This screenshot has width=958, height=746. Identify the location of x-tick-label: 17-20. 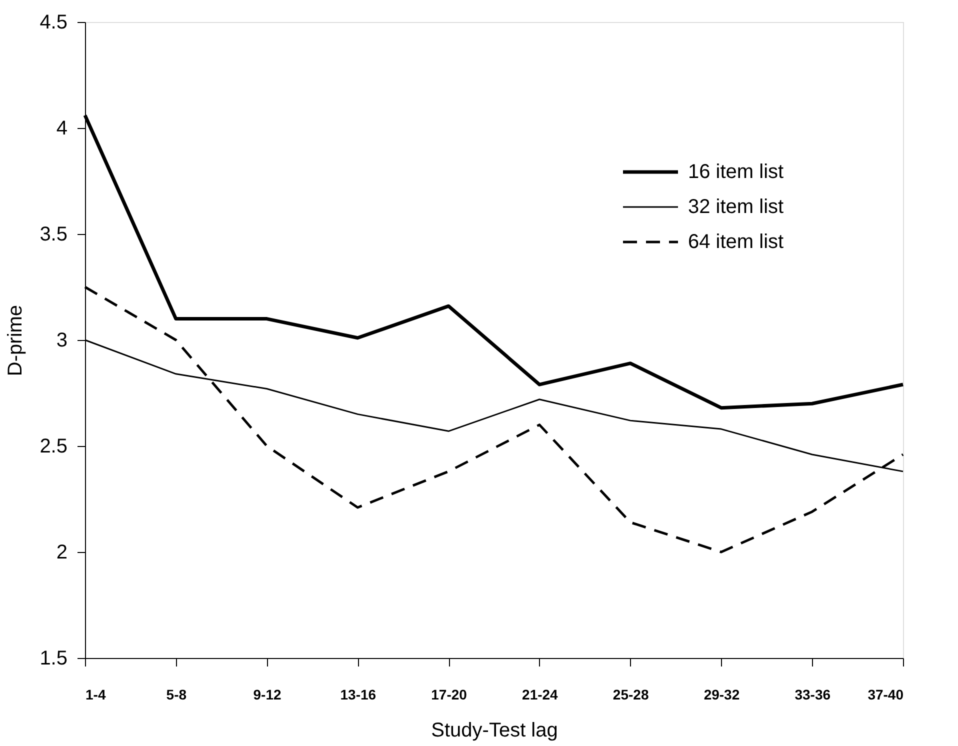
(449, 694).